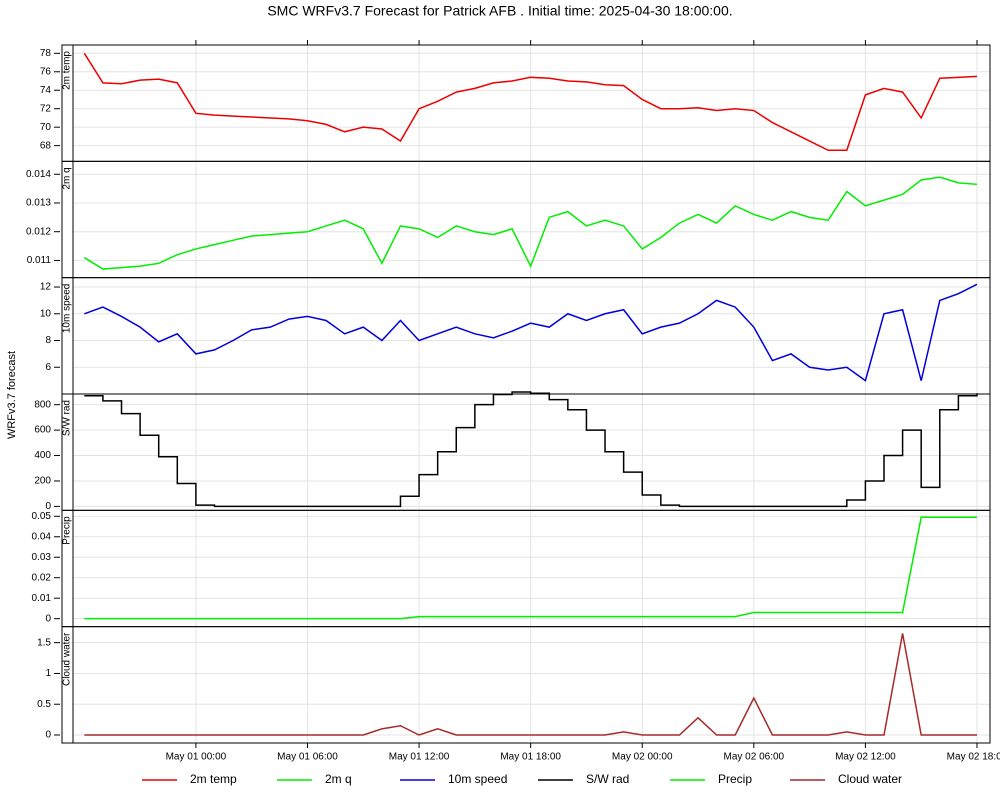 The height and width of the screenshot is (800, 1000). What do you see at coordinates (42, 536) in the screenshot?
I see `y-tick-label: 0.04` at bounding box center [42, 536].